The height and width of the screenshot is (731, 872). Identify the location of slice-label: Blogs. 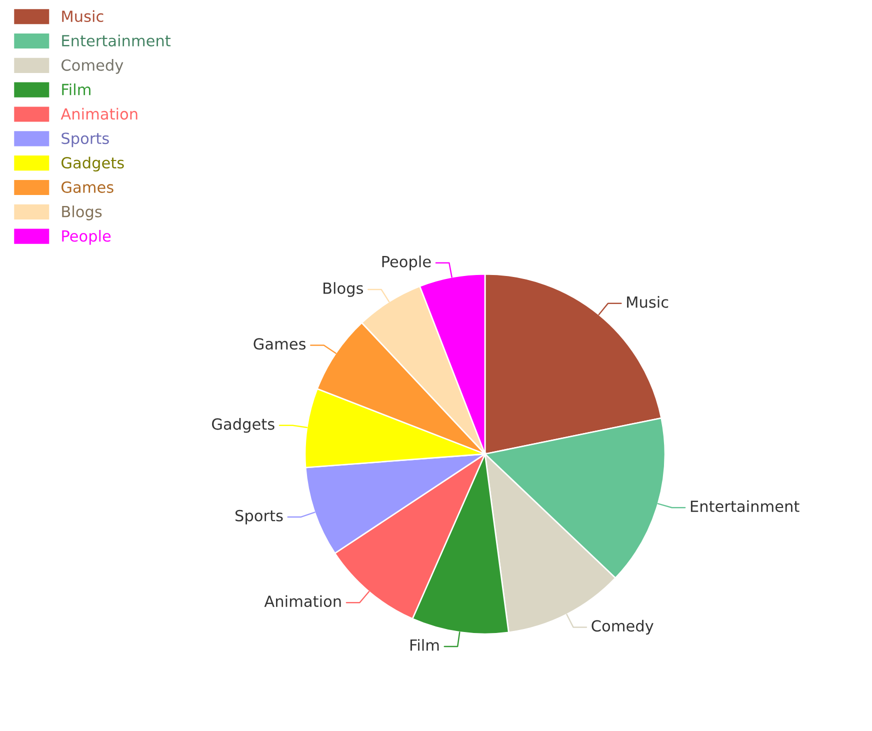
(344, 289).